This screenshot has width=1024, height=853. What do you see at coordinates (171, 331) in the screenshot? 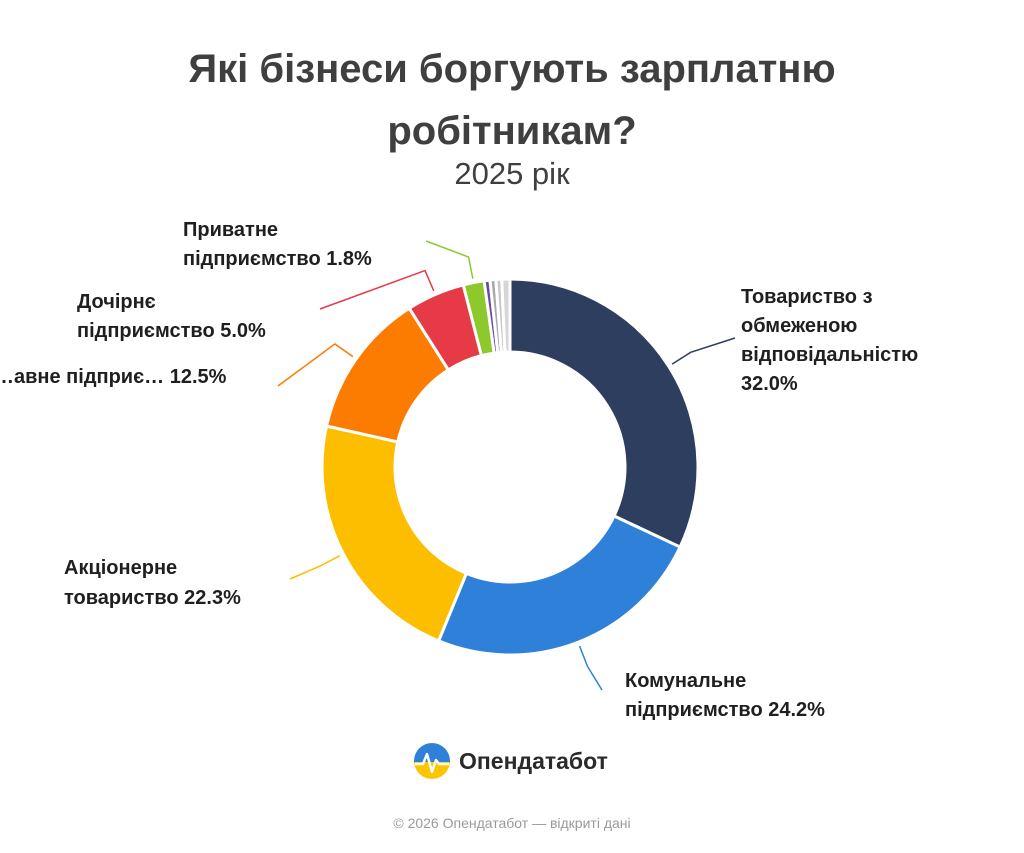
I see `label-doch-line-2: підприємство 5.0%` at bounding box center [171, 331].